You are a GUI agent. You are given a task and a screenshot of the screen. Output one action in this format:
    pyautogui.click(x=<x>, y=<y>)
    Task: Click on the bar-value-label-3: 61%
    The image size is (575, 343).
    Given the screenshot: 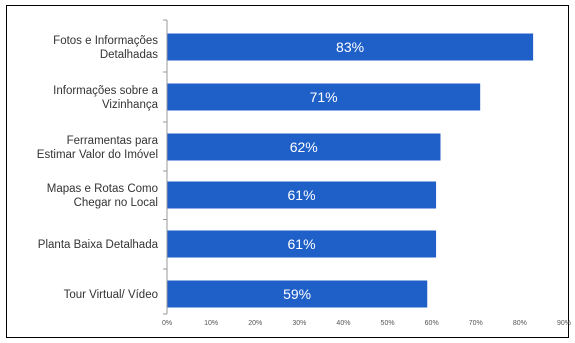 What is the action you would take?
    pyautogui.click(x=302, y=195)
    